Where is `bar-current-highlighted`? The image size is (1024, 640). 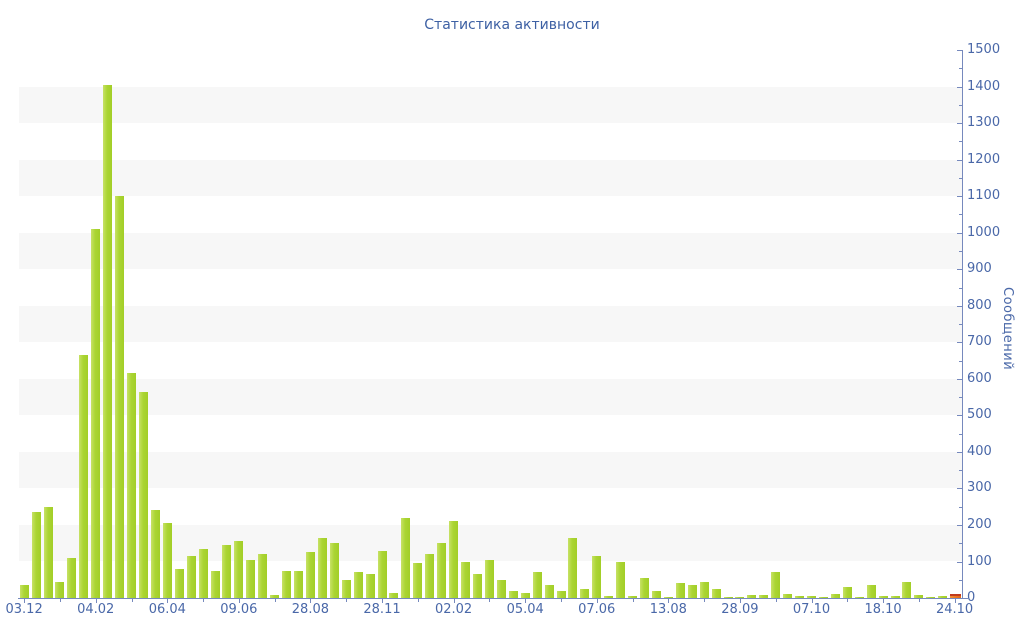
bar-current-highlighted is located at coordinates (956, 596).